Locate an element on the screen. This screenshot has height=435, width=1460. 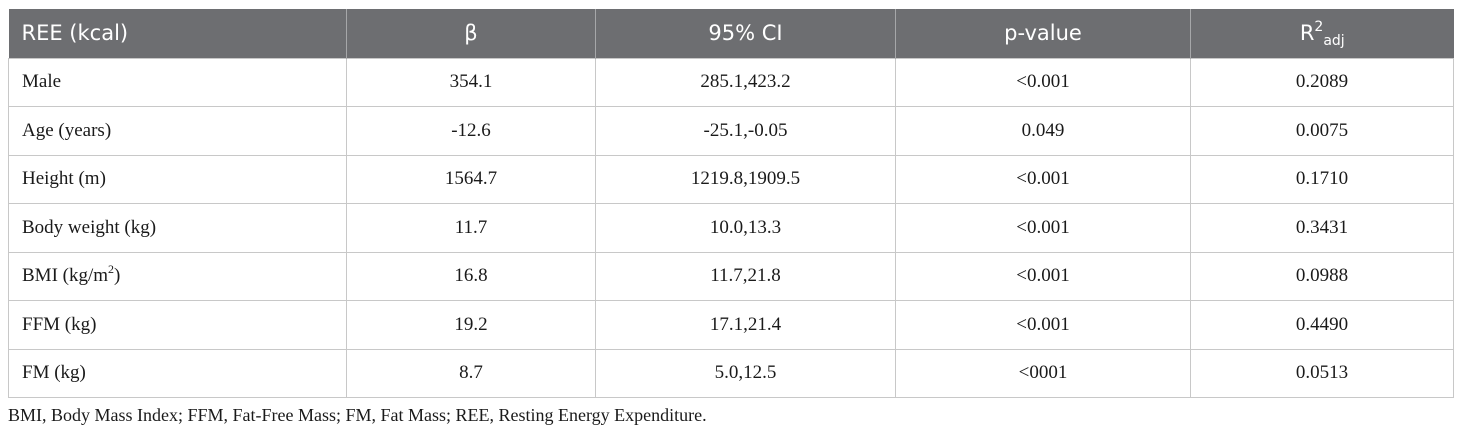
header-ci: 95% CI is located at coordinates (745, 33).